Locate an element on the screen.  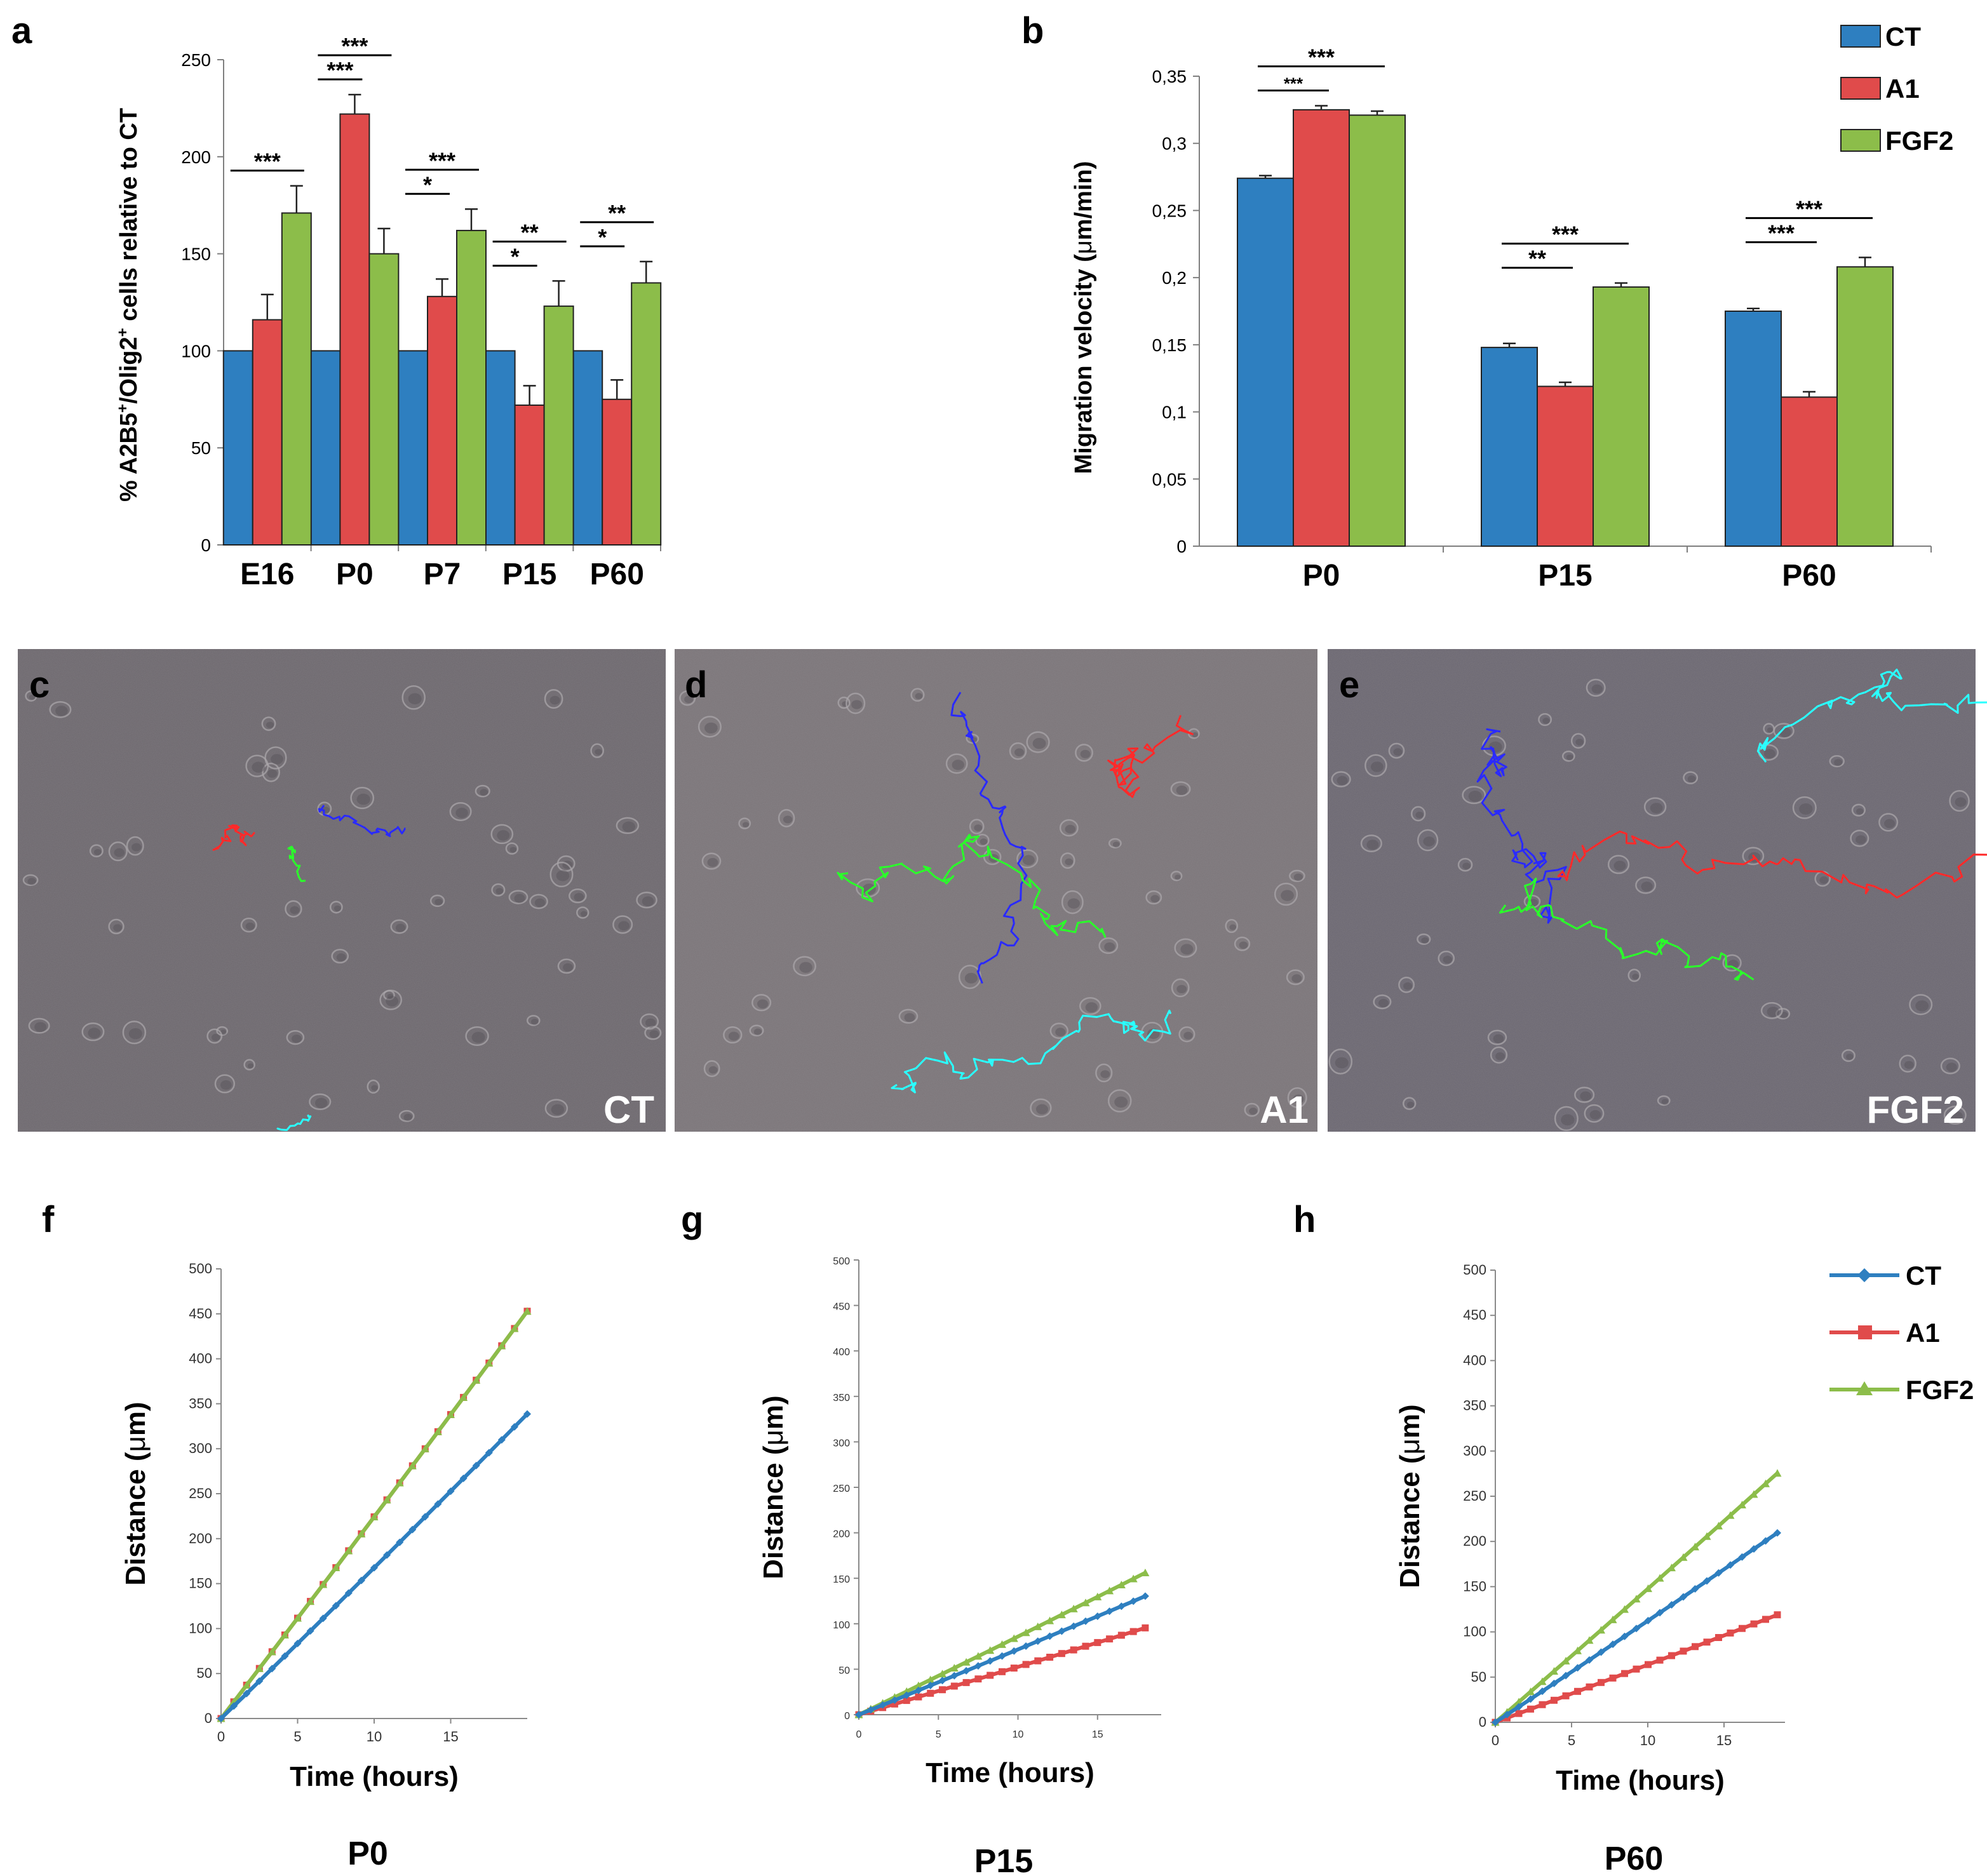
b-y-axis-label: Migration velocity (μm/min) is located at coordinates (1083, 317).